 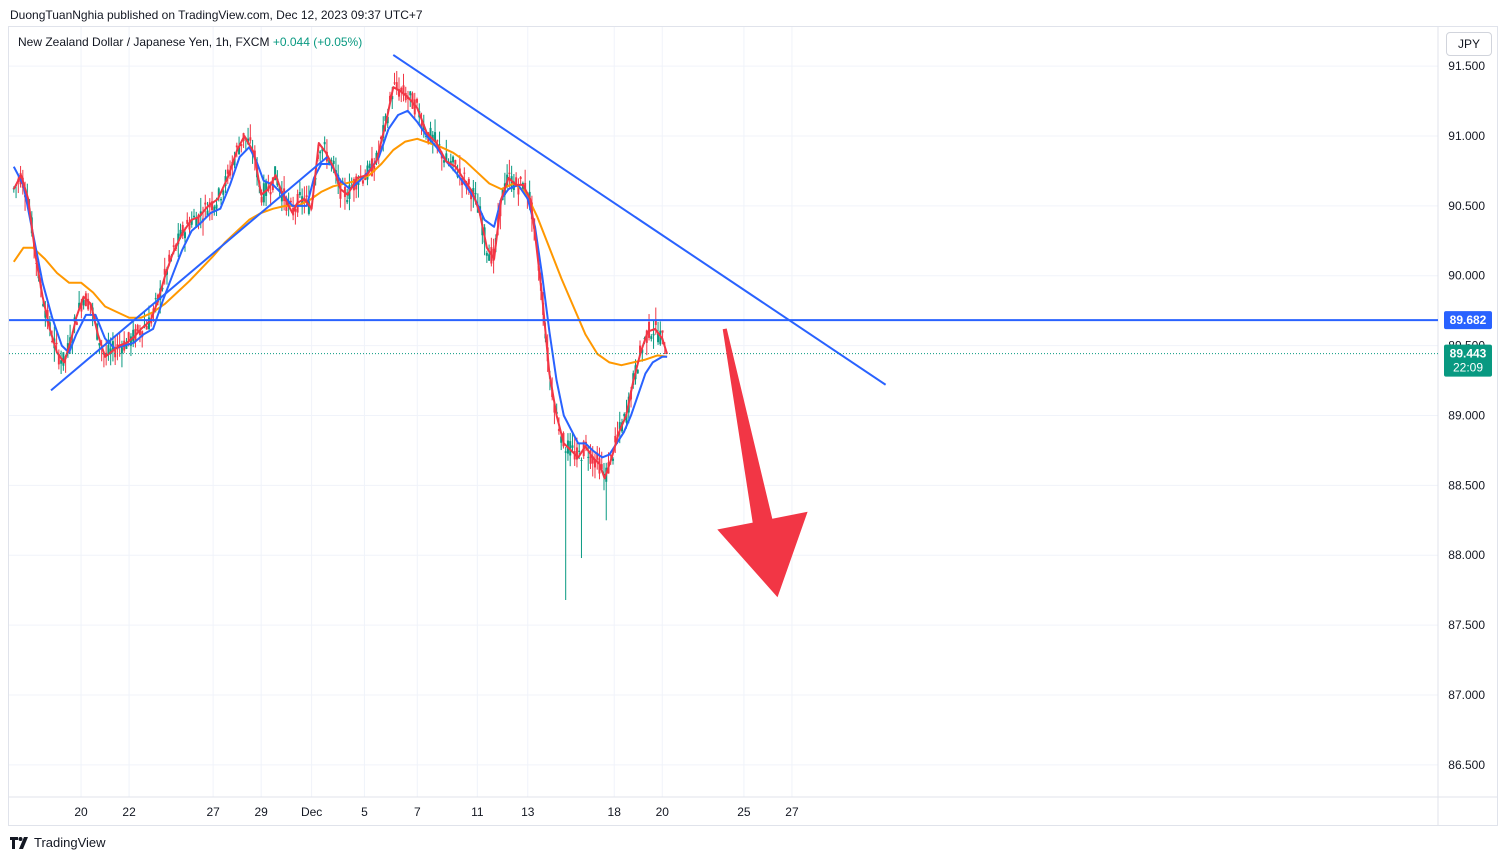 What do you see at coordinates (261, 812) in the screenshot?
I see `x-tick-label: 29` at bounding box center [261, 812].